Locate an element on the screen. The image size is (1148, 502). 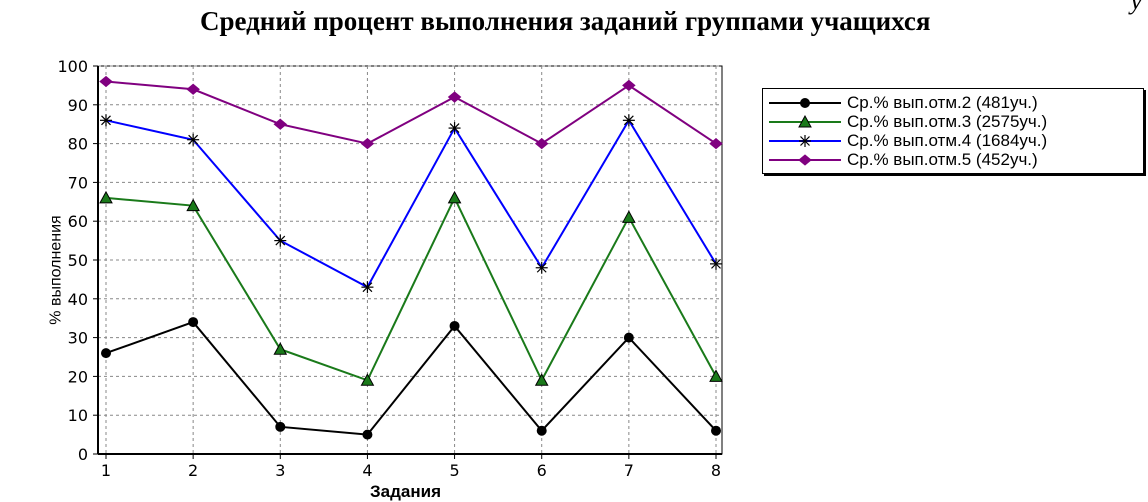
x-tick-label: 6 is located at coordinates (542, 470).